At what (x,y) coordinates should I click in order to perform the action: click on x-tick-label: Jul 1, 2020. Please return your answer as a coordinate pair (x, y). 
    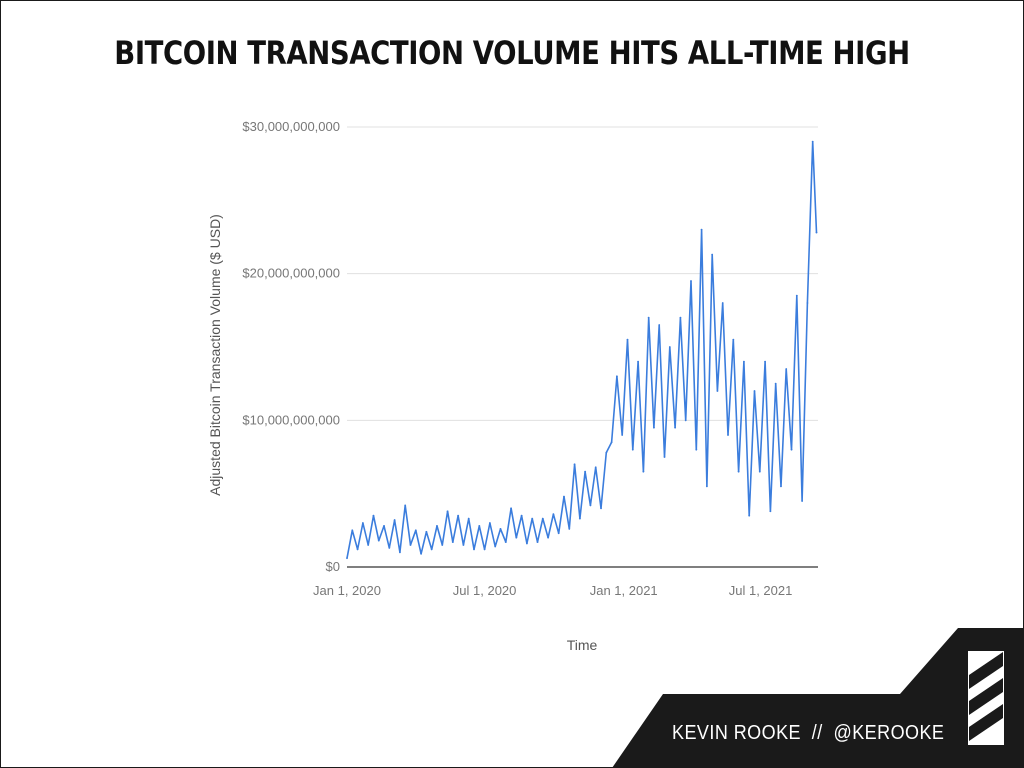
    Looking at the image, I should click on (485, 590).